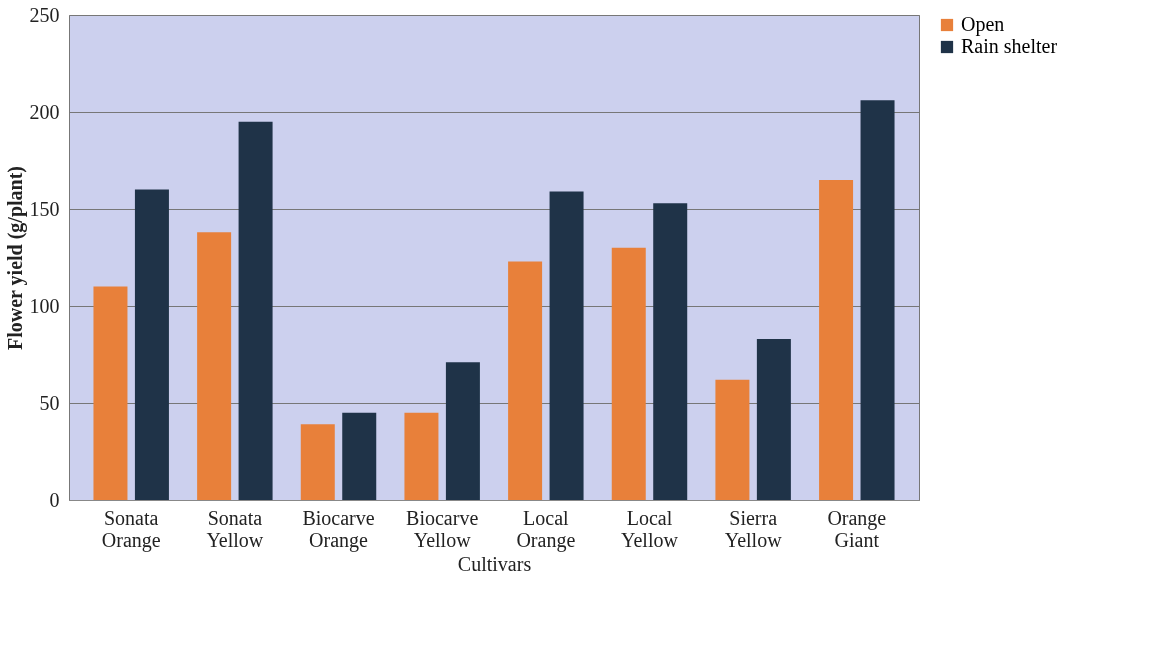 This screenshot has width=1171, height=660. Describe the element at coordinates (983, 24) in the screenshot. I see `legend-label: Open` at that location.